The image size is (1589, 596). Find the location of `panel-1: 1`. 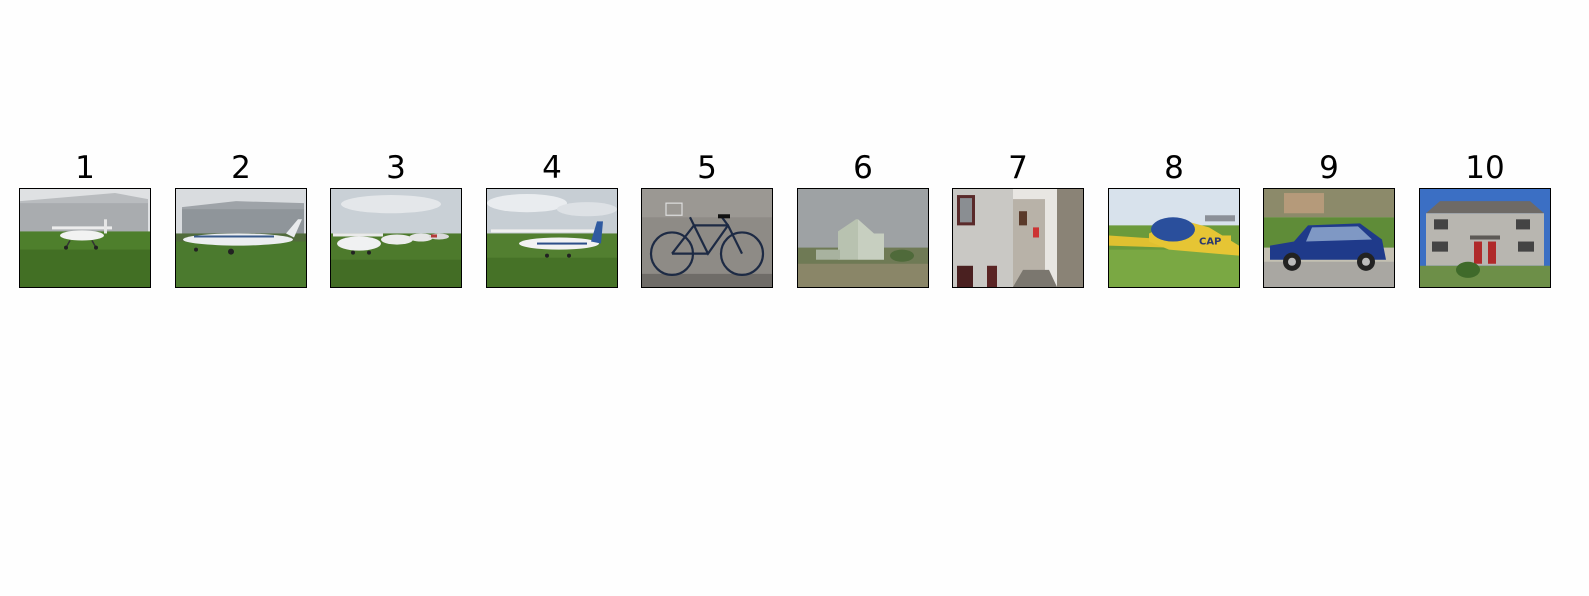

panel-1: 1 is located at coordinates (85, 219).